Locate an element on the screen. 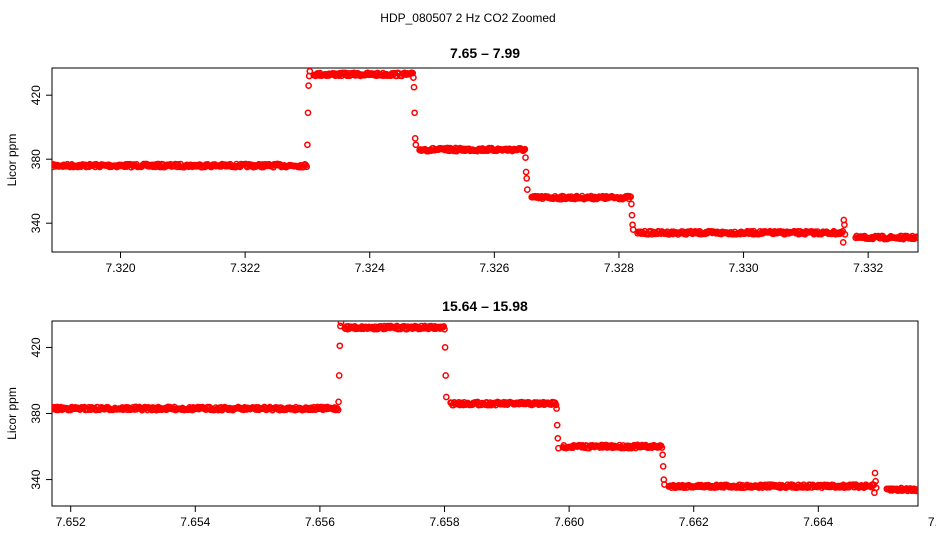 The height and width of the screenshot is (540, 936). x-tick-label: 7.332 is located at coordinates (868, 268).